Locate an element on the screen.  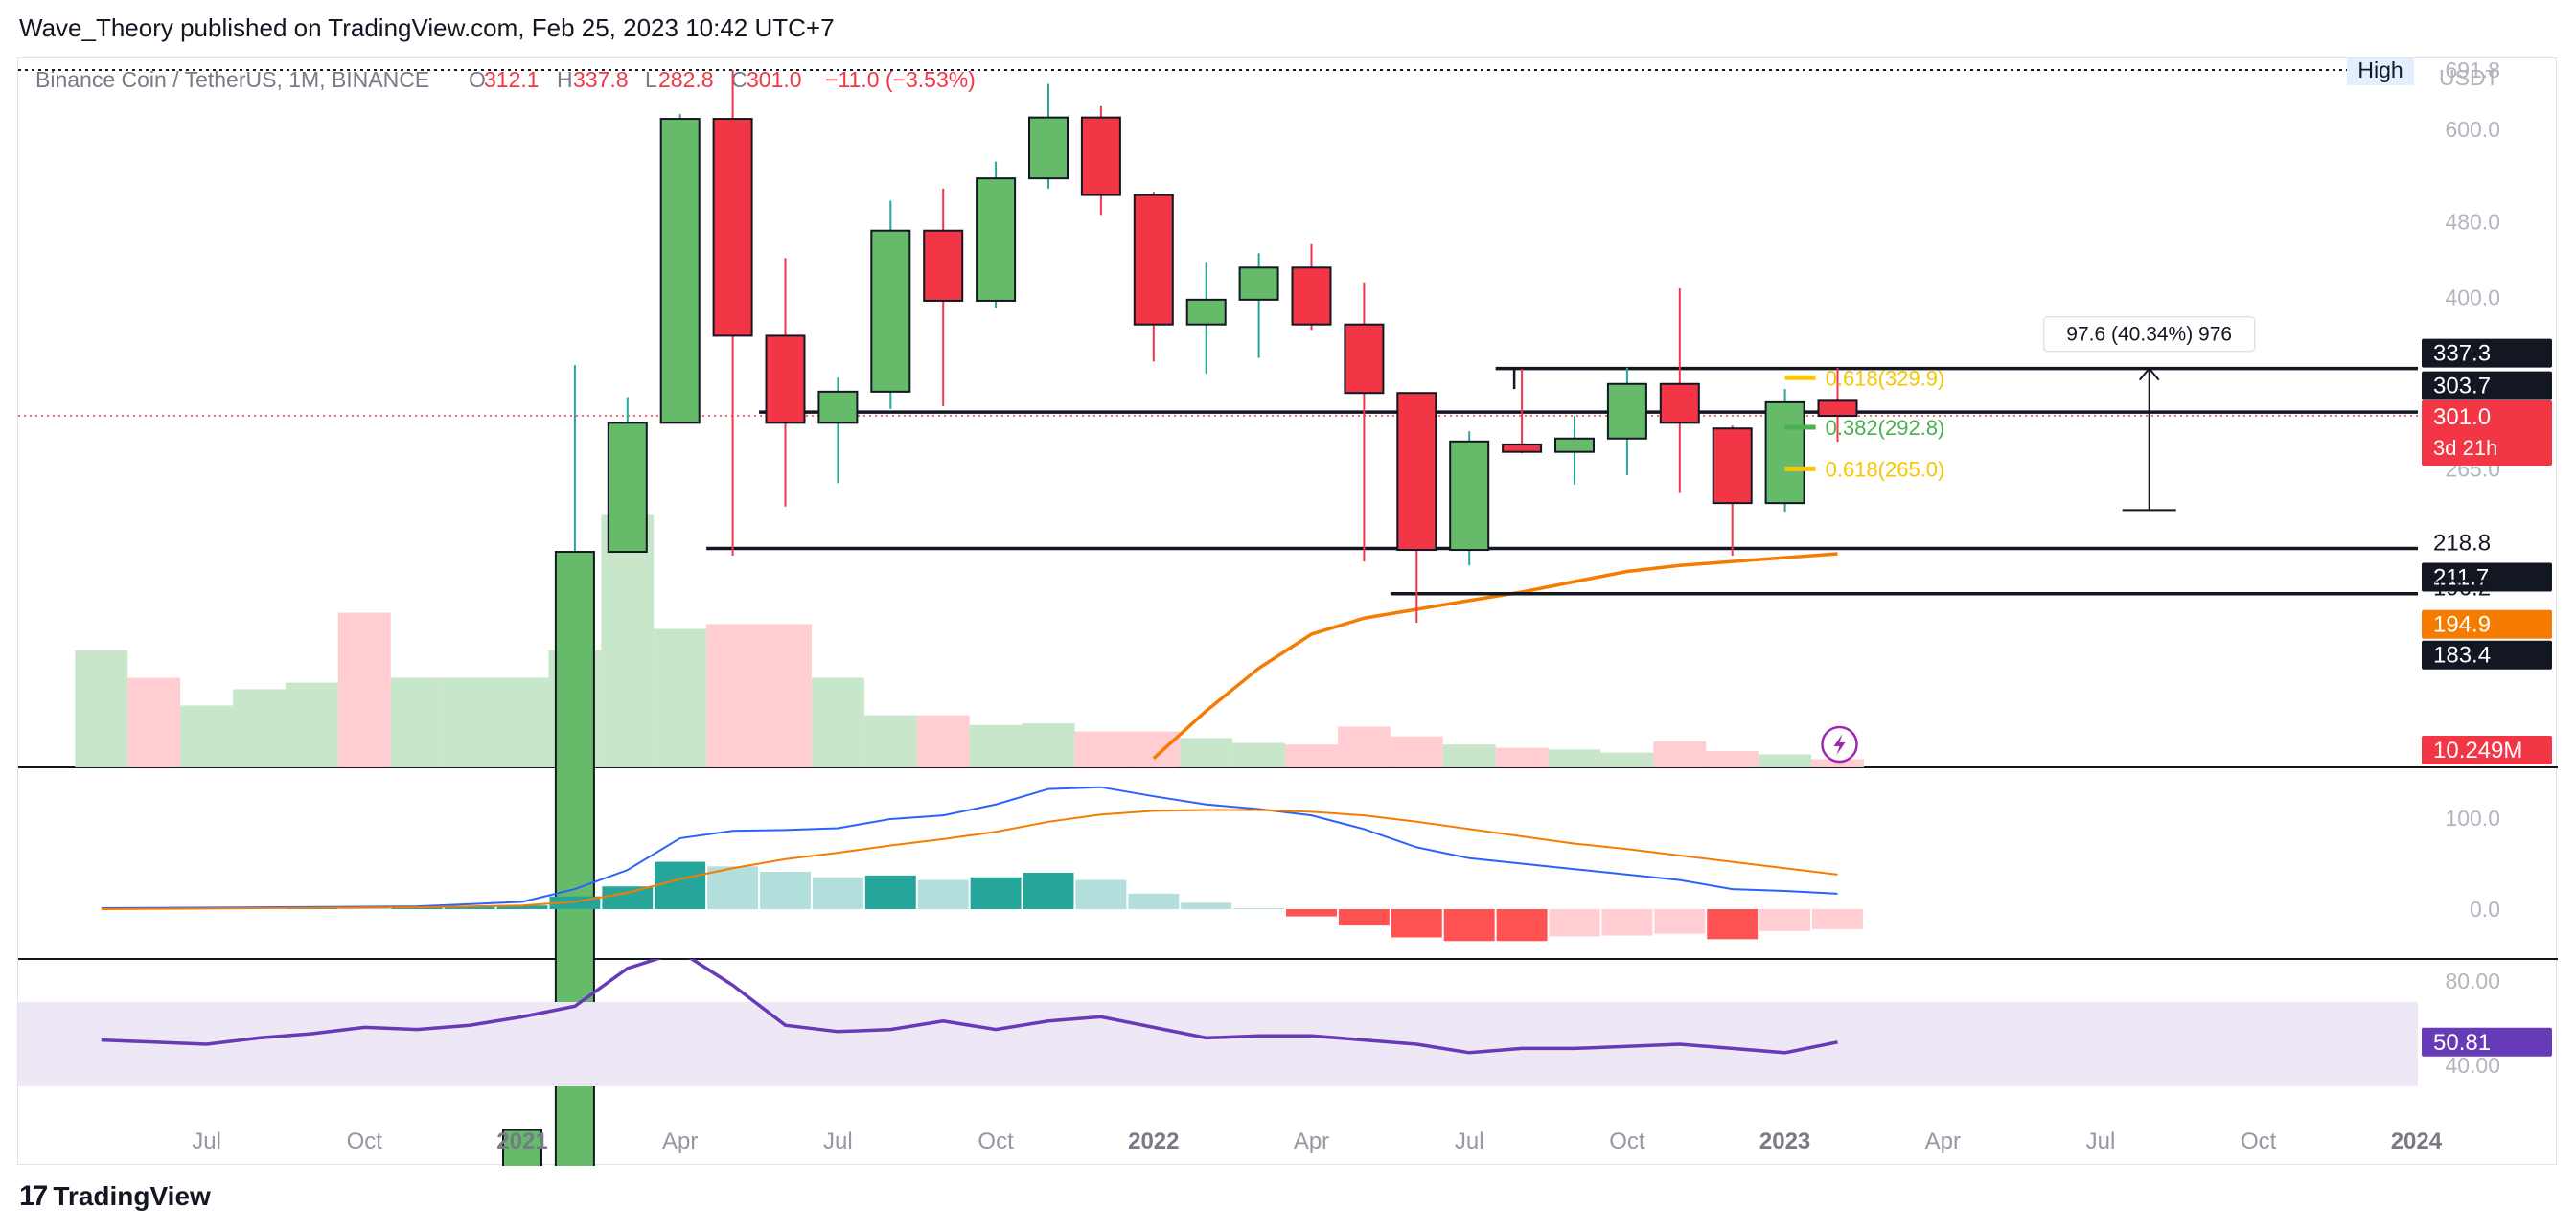
level-price-box-label: 183.4 is located at coordinates (2462, 656).